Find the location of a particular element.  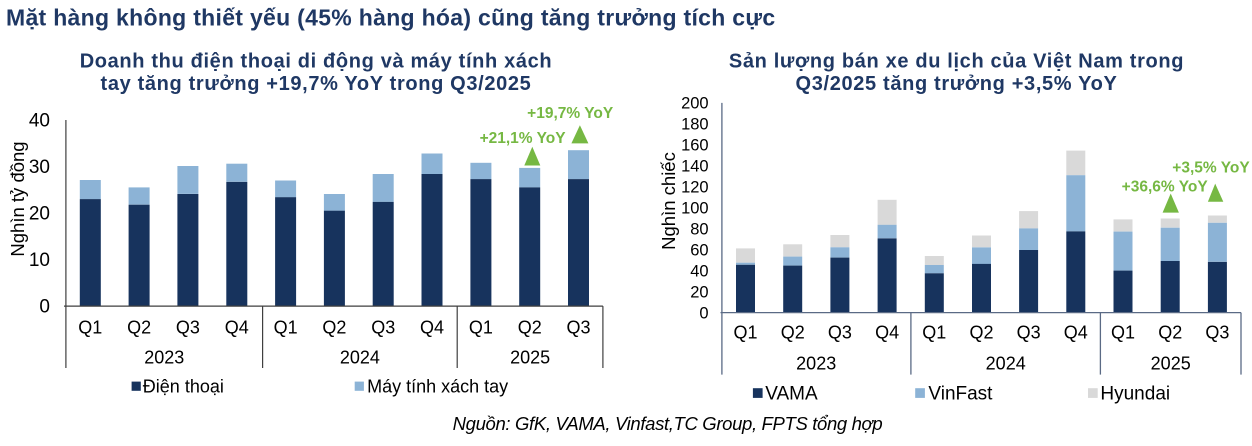

svg-text: Điện thoại is located at coordinates (183, 387).